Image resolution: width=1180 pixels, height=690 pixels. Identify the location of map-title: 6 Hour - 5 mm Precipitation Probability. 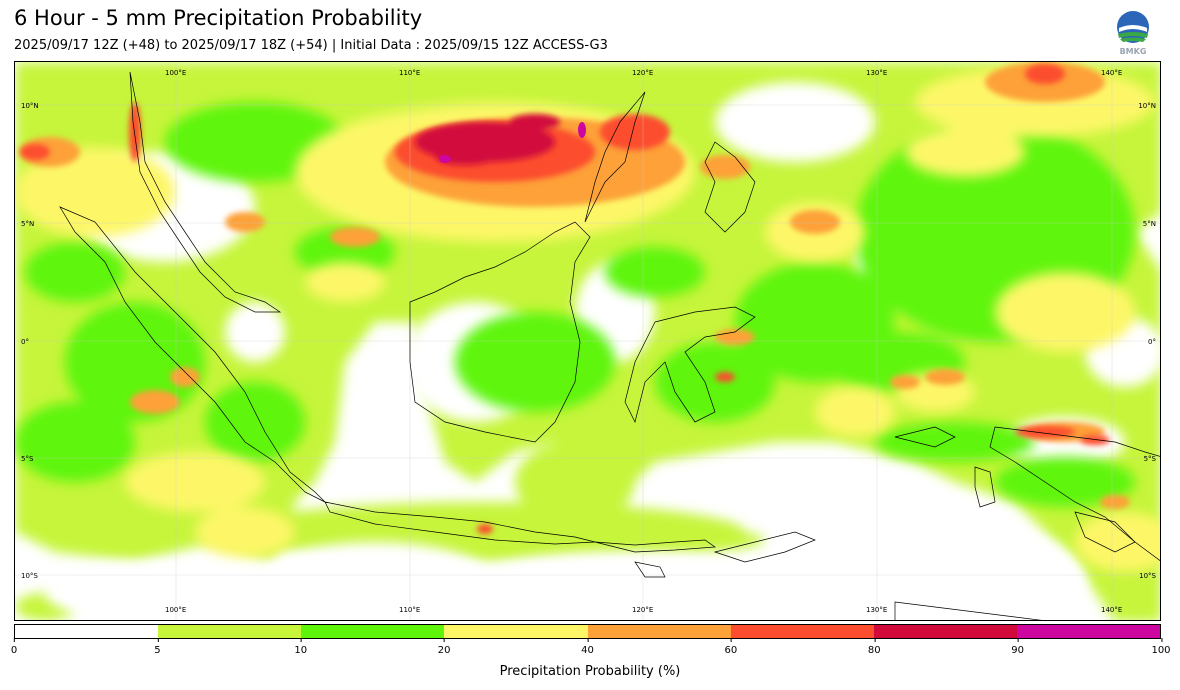
(218, 18).